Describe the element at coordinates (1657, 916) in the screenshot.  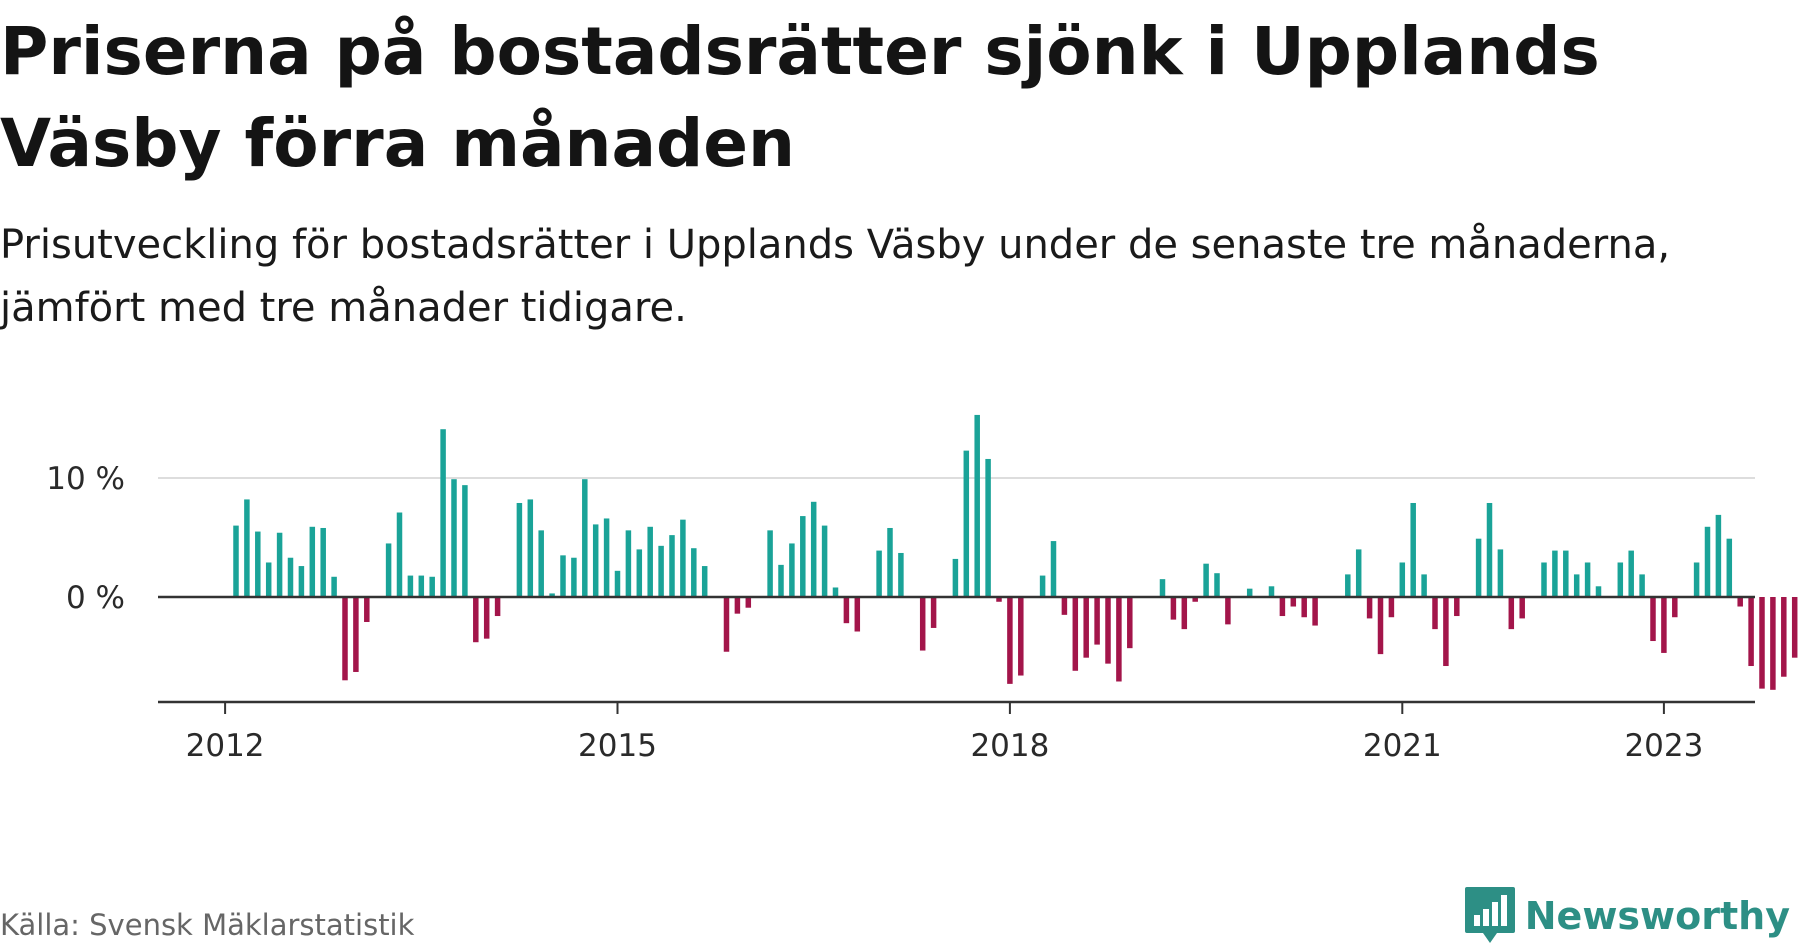
I see `brand-name: Newsworthy` at that location.